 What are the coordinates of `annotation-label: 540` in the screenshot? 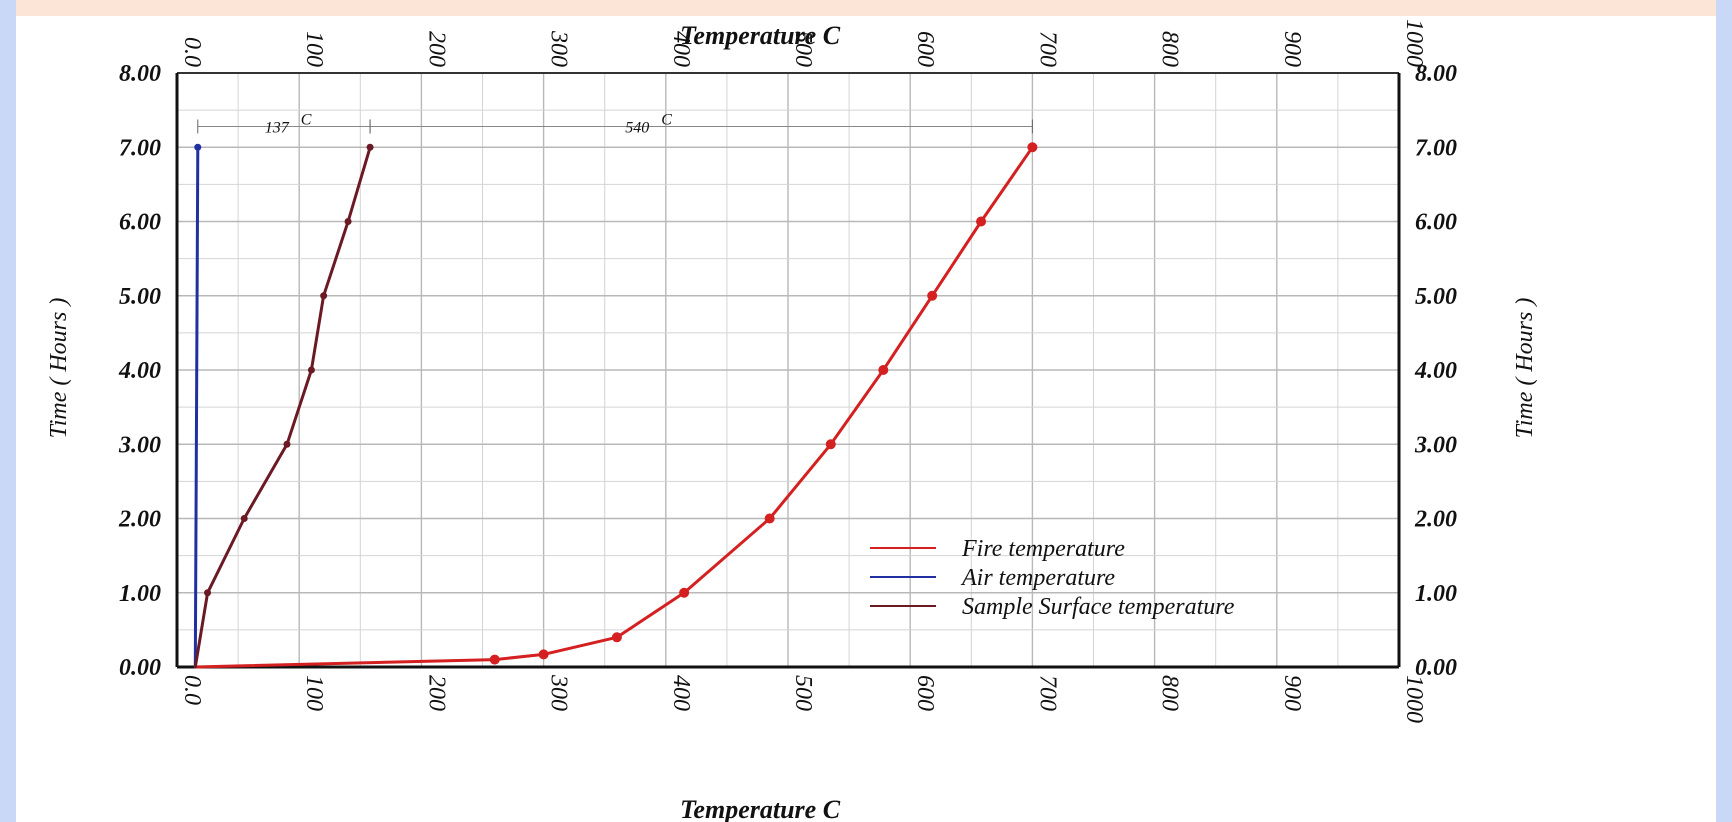 It's located at (637, 127).